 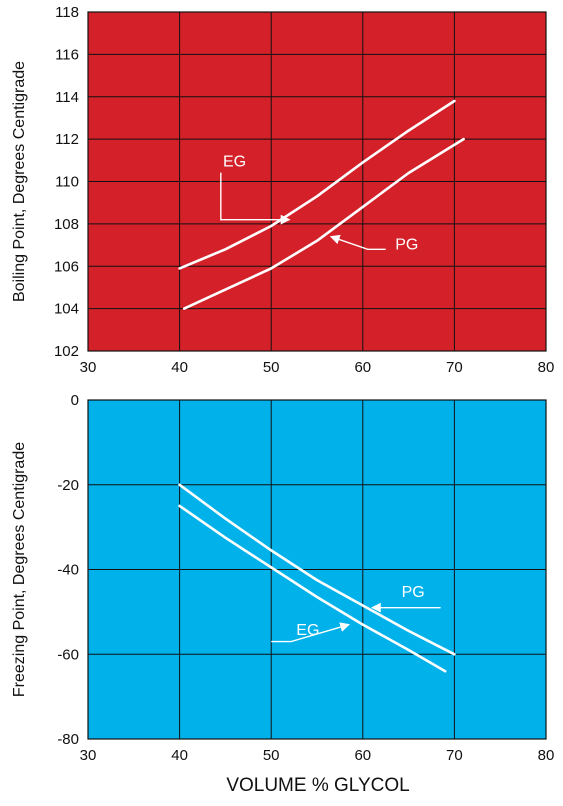 What do you see at coordinates (362, 367) in the screenshot?
I see `boiling-x-tick-label: 60` at bounding box center [362, 367].